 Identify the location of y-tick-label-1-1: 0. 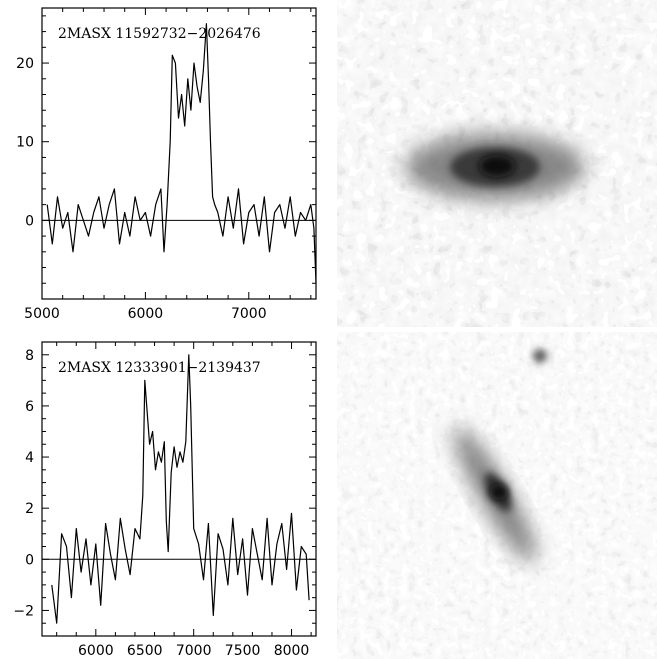
(29, 560).